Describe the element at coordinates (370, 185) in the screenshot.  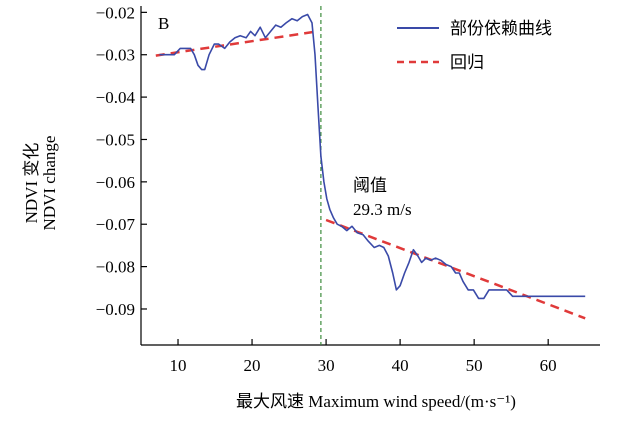
I see `threshold-label-line1: 阈值` at that location.